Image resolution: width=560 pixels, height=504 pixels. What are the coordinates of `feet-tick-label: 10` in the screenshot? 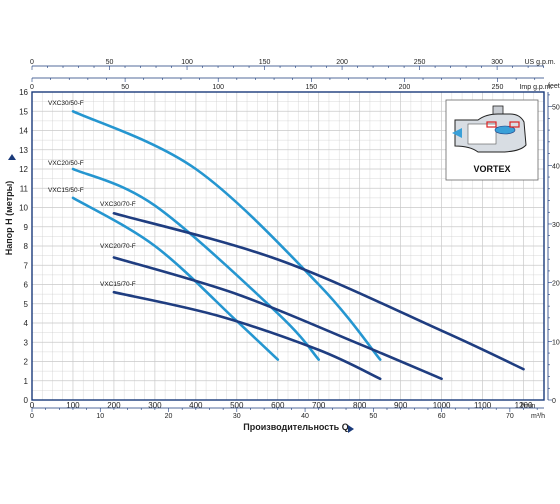 It's located at (556, 342).